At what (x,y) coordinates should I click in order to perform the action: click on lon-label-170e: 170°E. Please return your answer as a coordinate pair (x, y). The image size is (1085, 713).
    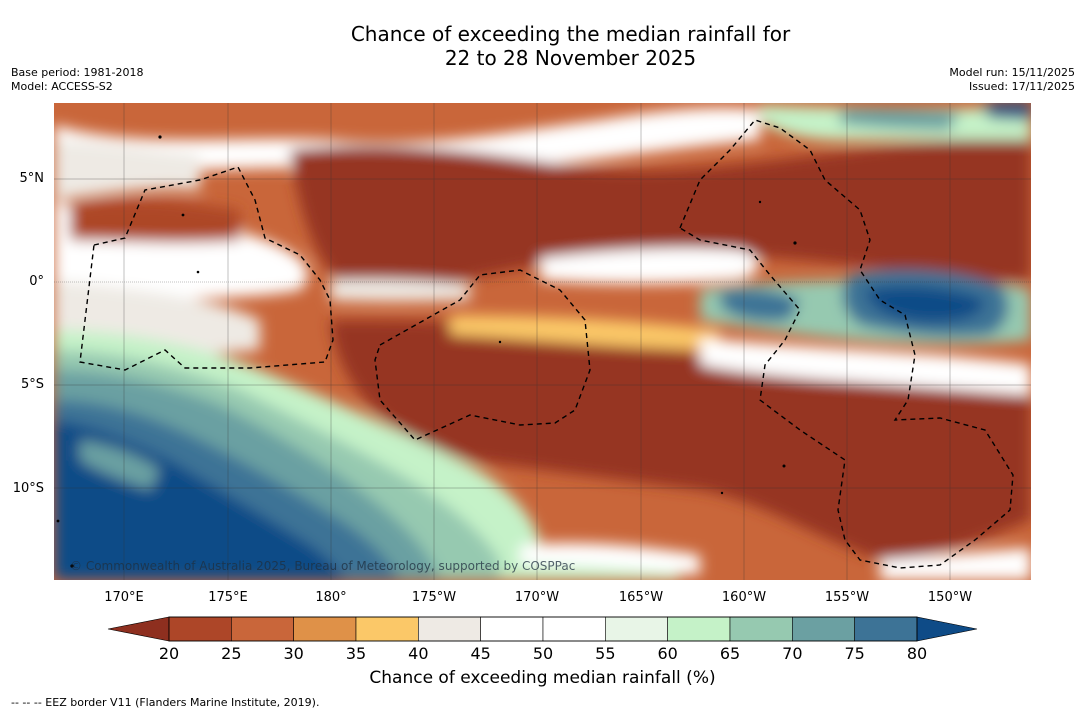
    Looking at the image, I should click on (124, 597).